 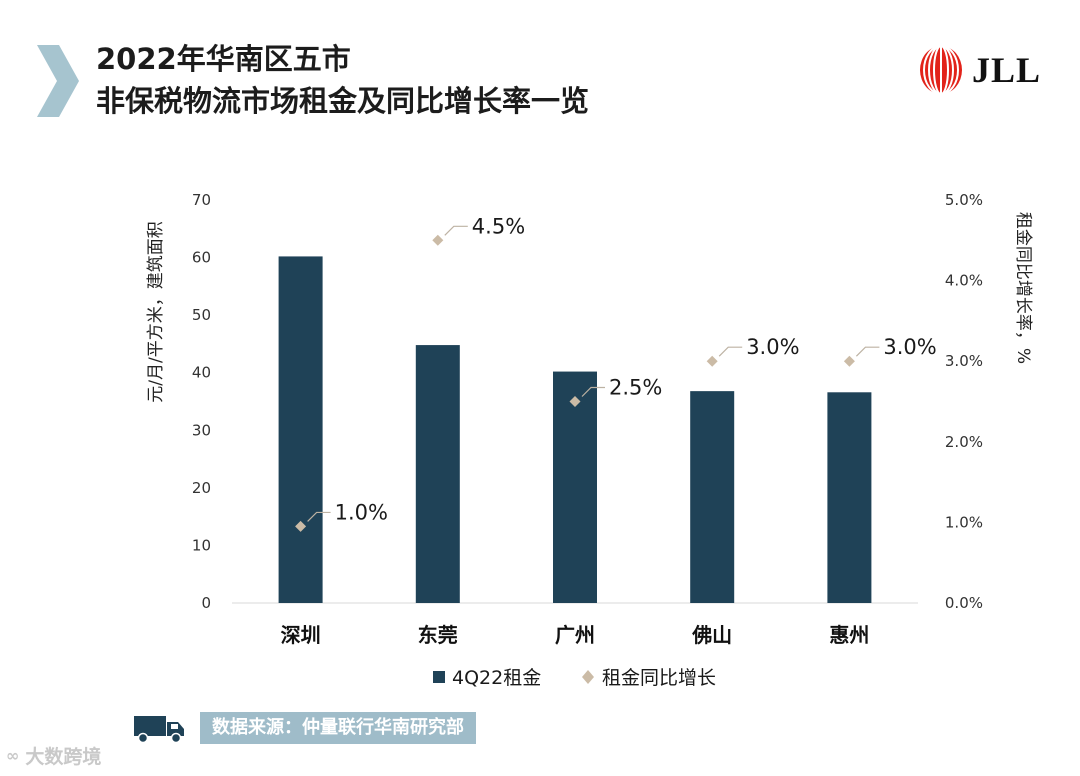 What do you see at coordinates (201, 200) in the screenshot?
I see `left-tick-label: 70` at bounding box center [201, 200].